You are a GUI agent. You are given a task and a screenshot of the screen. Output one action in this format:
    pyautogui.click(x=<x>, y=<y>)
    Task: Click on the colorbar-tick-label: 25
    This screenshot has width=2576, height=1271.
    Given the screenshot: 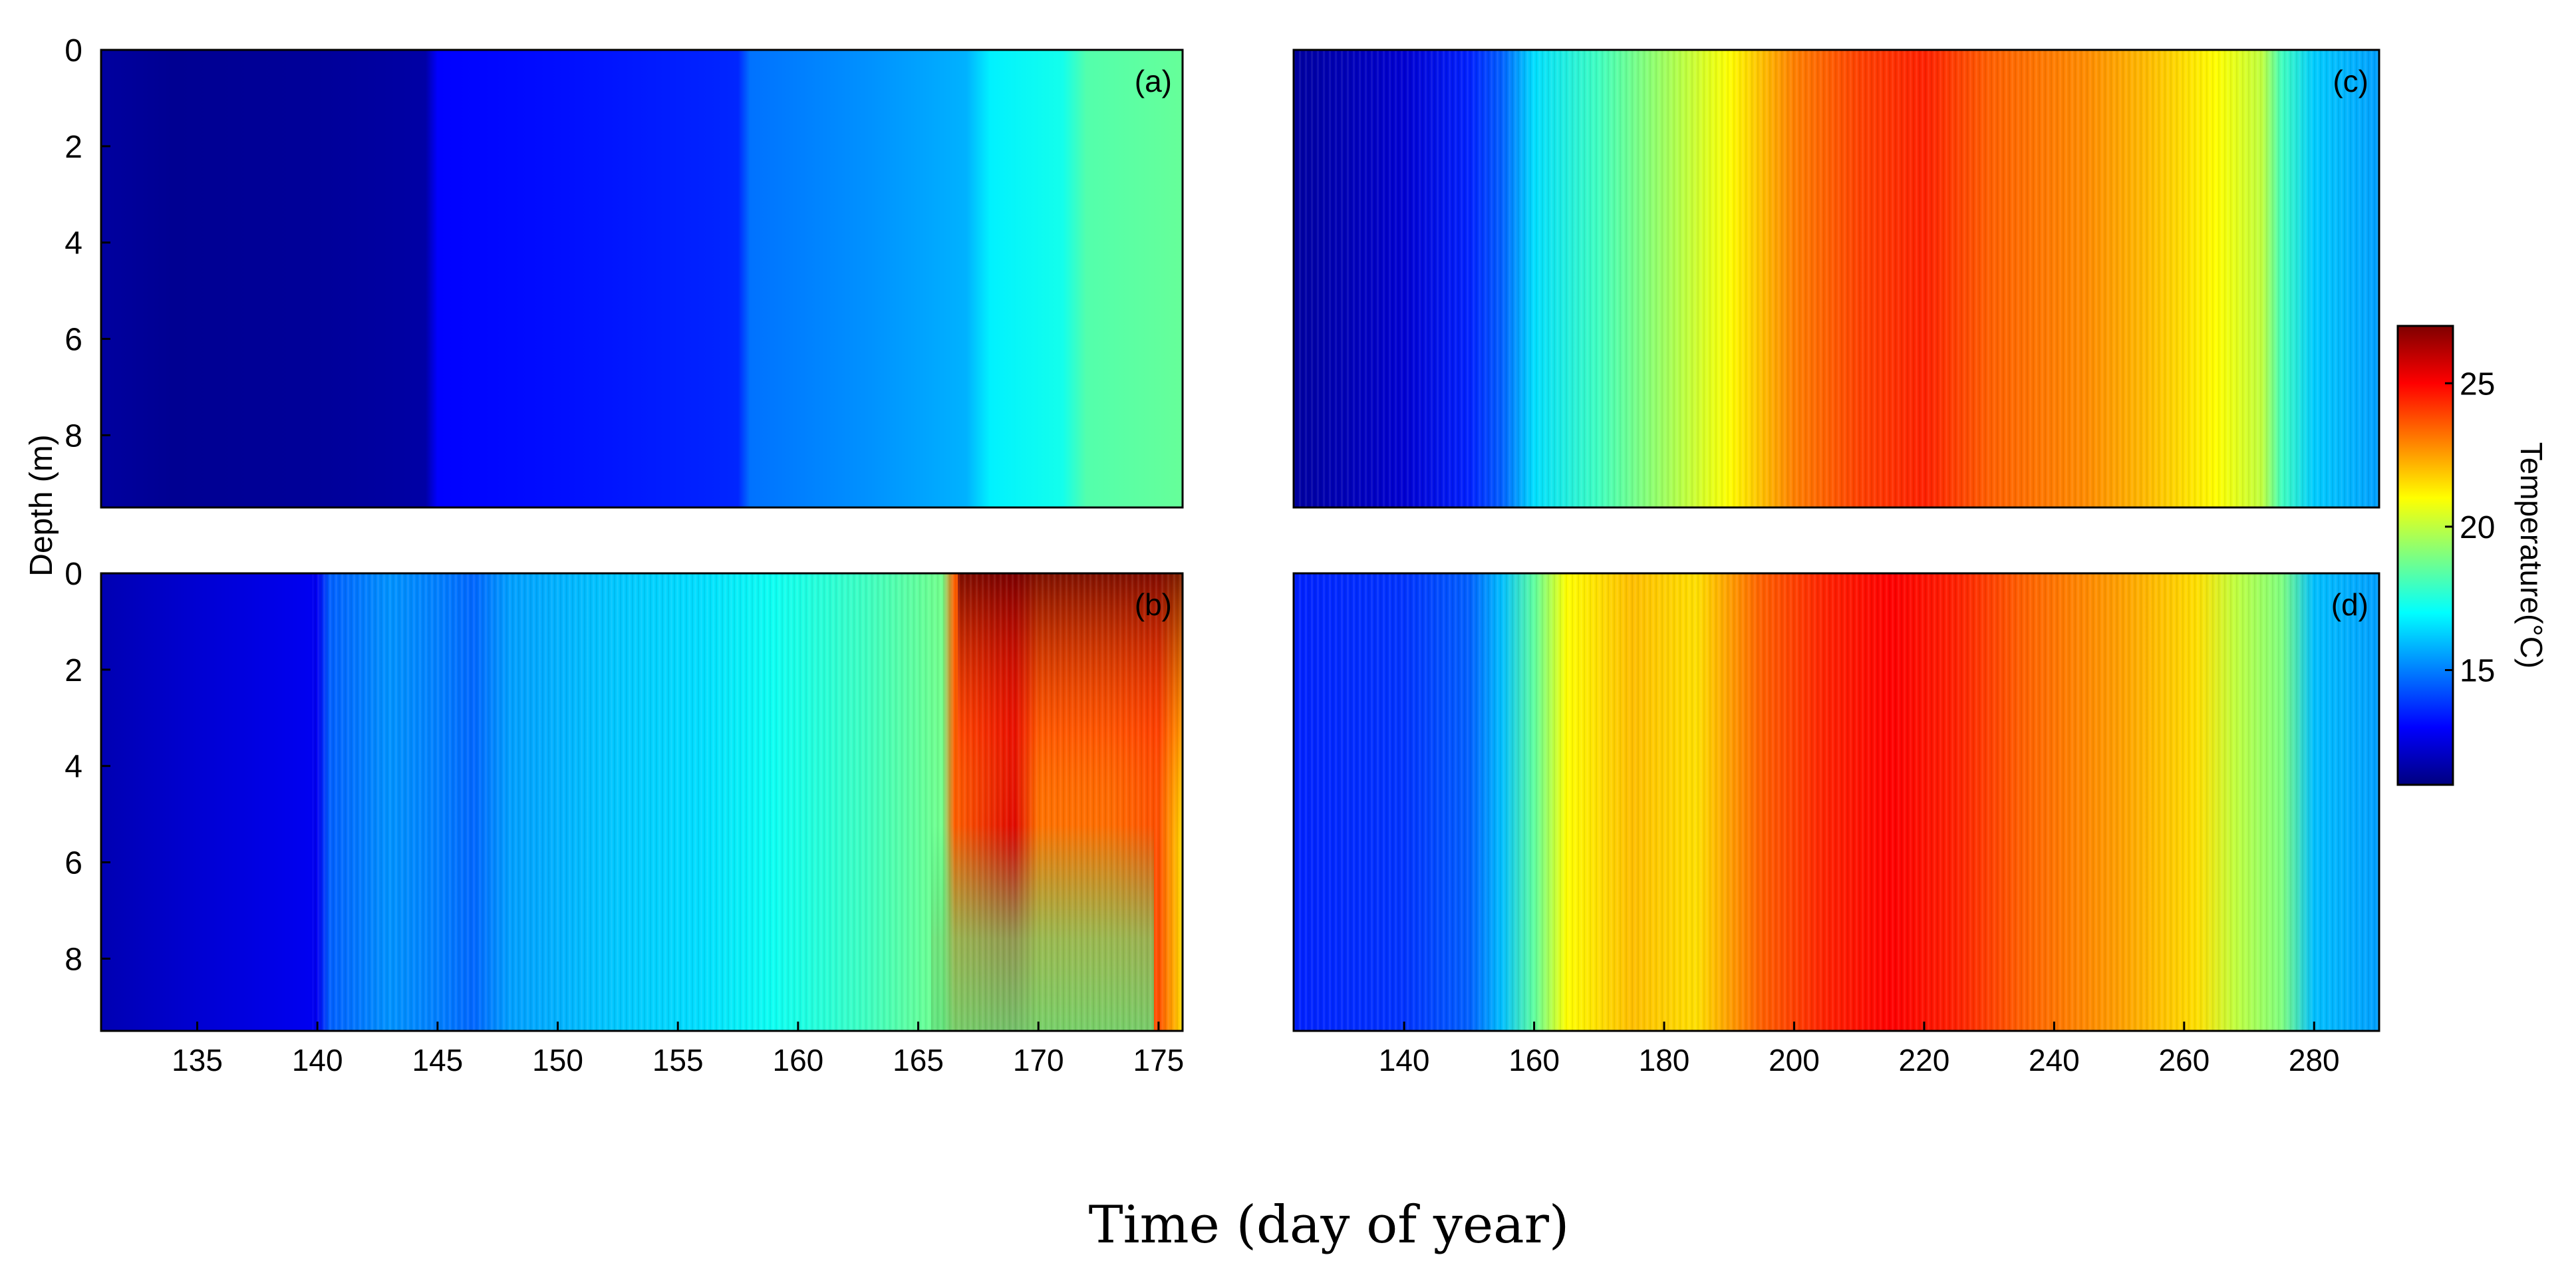 What is the action you would take?
    pyautogui.click(x=2477, y=384)
    